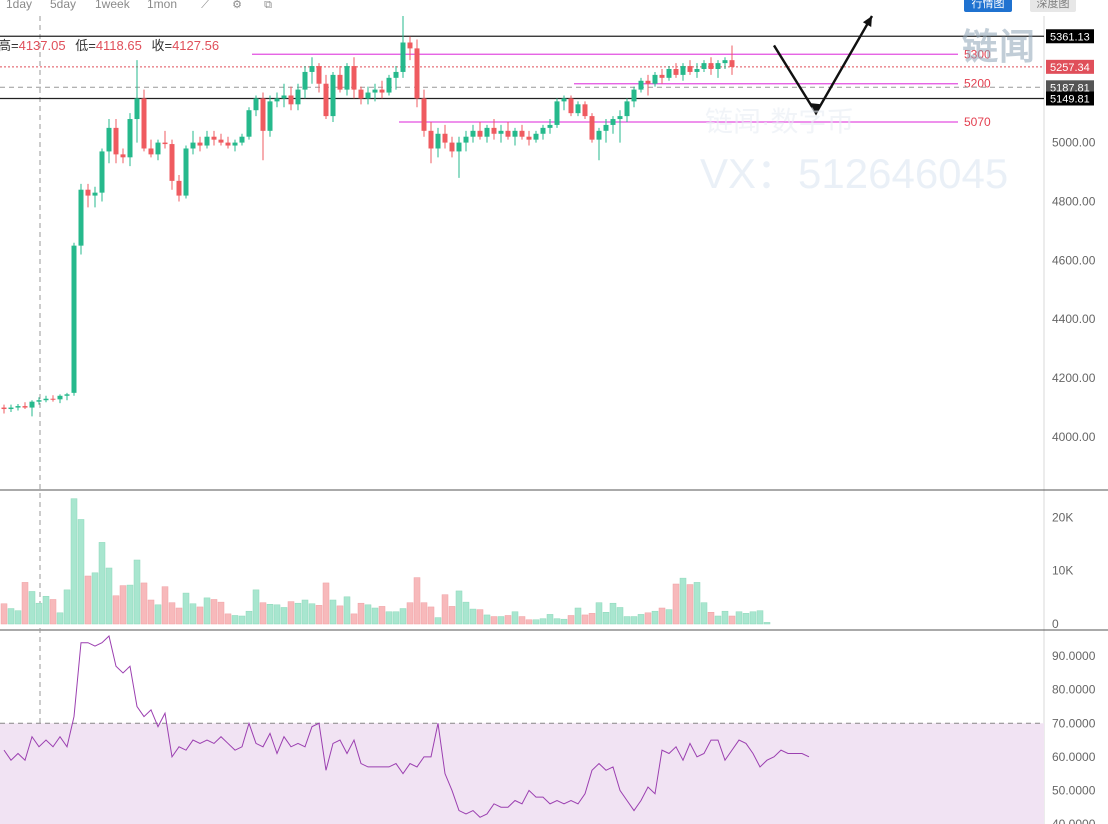 The width and height of the screenshot is (1108, 824). I want to click on price-tag-label: 5361.13, so click(1070, 37).